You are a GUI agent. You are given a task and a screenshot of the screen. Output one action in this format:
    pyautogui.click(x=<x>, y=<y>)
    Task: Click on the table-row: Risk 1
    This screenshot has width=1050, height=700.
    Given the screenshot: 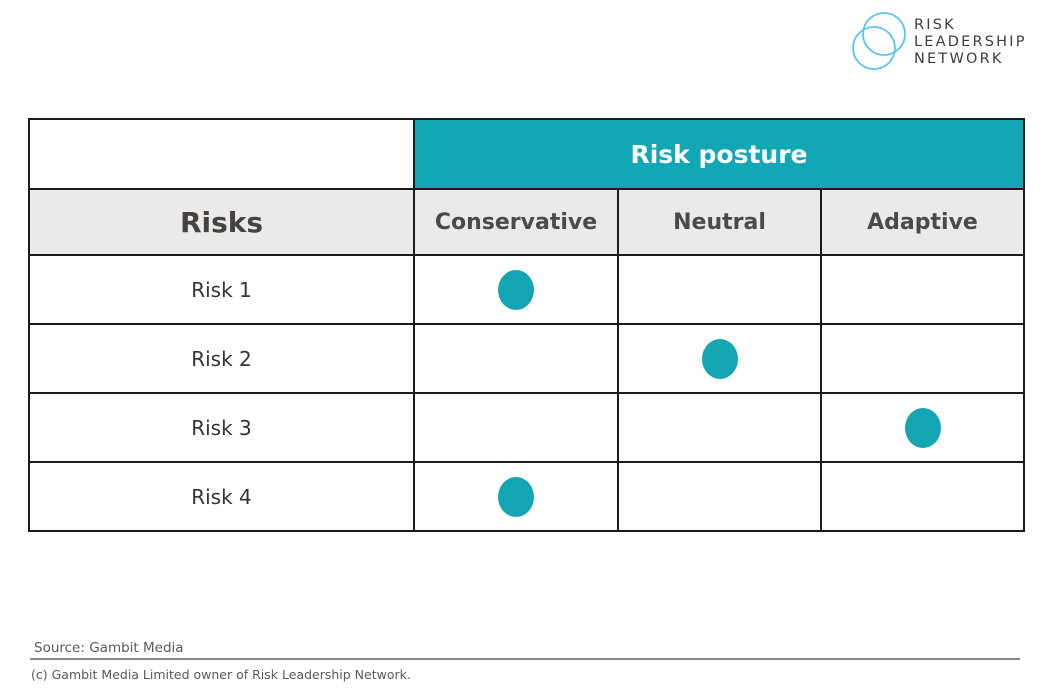 What is the action you would take?
    pyautogui.click(x=526, y=289)
    